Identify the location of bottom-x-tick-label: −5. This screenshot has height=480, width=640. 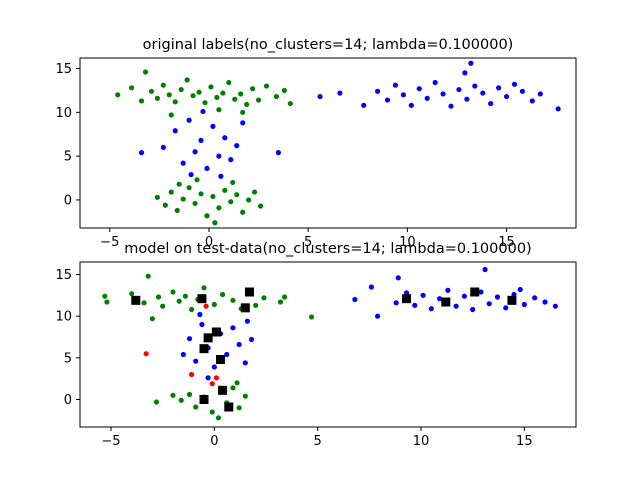
(110, 441).